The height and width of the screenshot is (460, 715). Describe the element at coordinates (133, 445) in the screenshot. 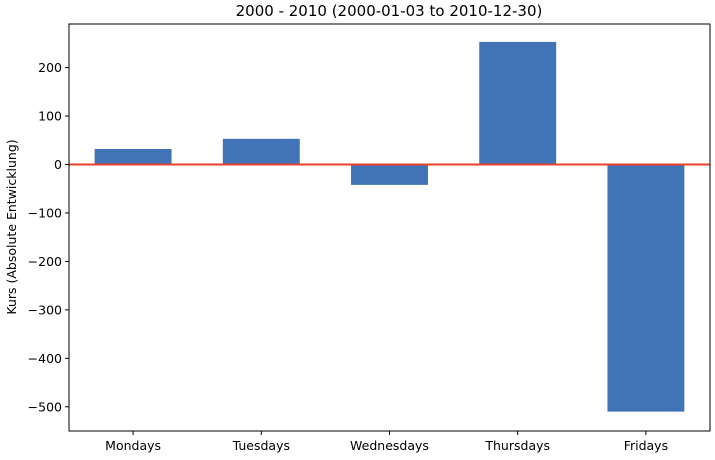

I see `x-tick-label: Mondays` at that location.